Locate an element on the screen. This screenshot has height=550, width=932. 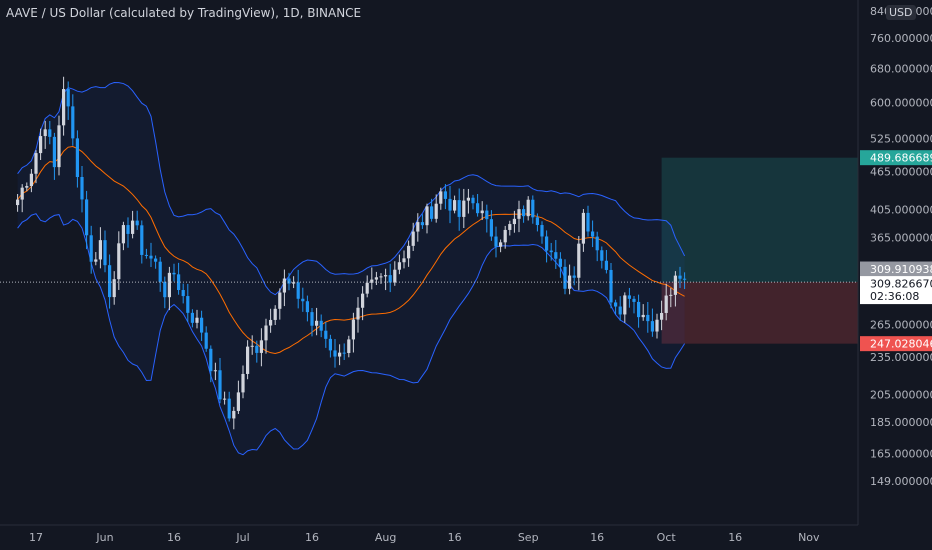
time-tick-label: Nov is located at coordinates (809, 537).